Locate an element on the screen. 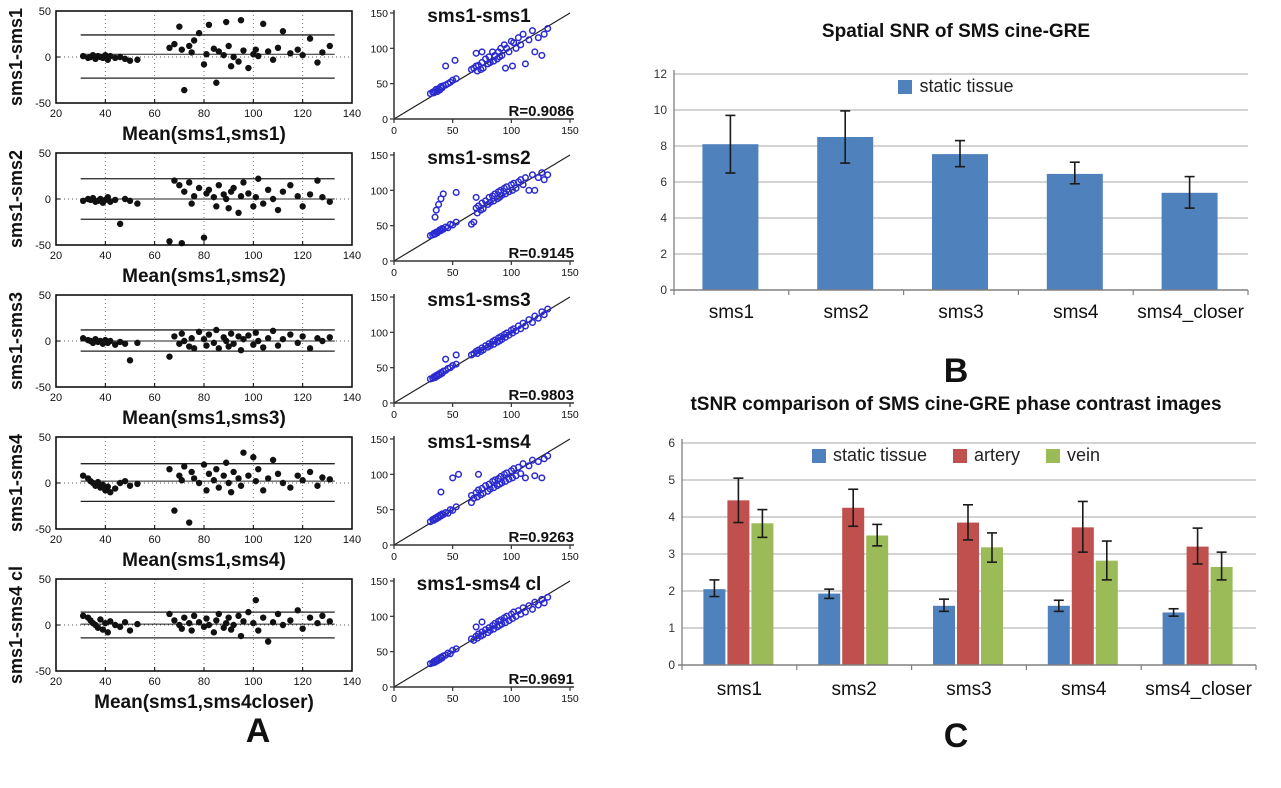 The width and height of the screenshot is (1281, 788). svg-text: Mean(sms1,sms4) is located at coordinates (204, 560).